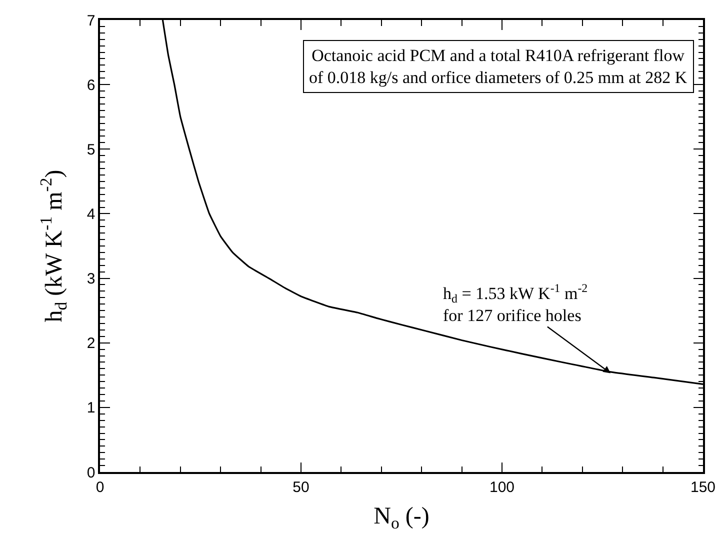 This screenshot has height=552, width=728. Describe the element at coordinates (703, 487) in the screenshot. I see `x-tick-label: 150` at that location.